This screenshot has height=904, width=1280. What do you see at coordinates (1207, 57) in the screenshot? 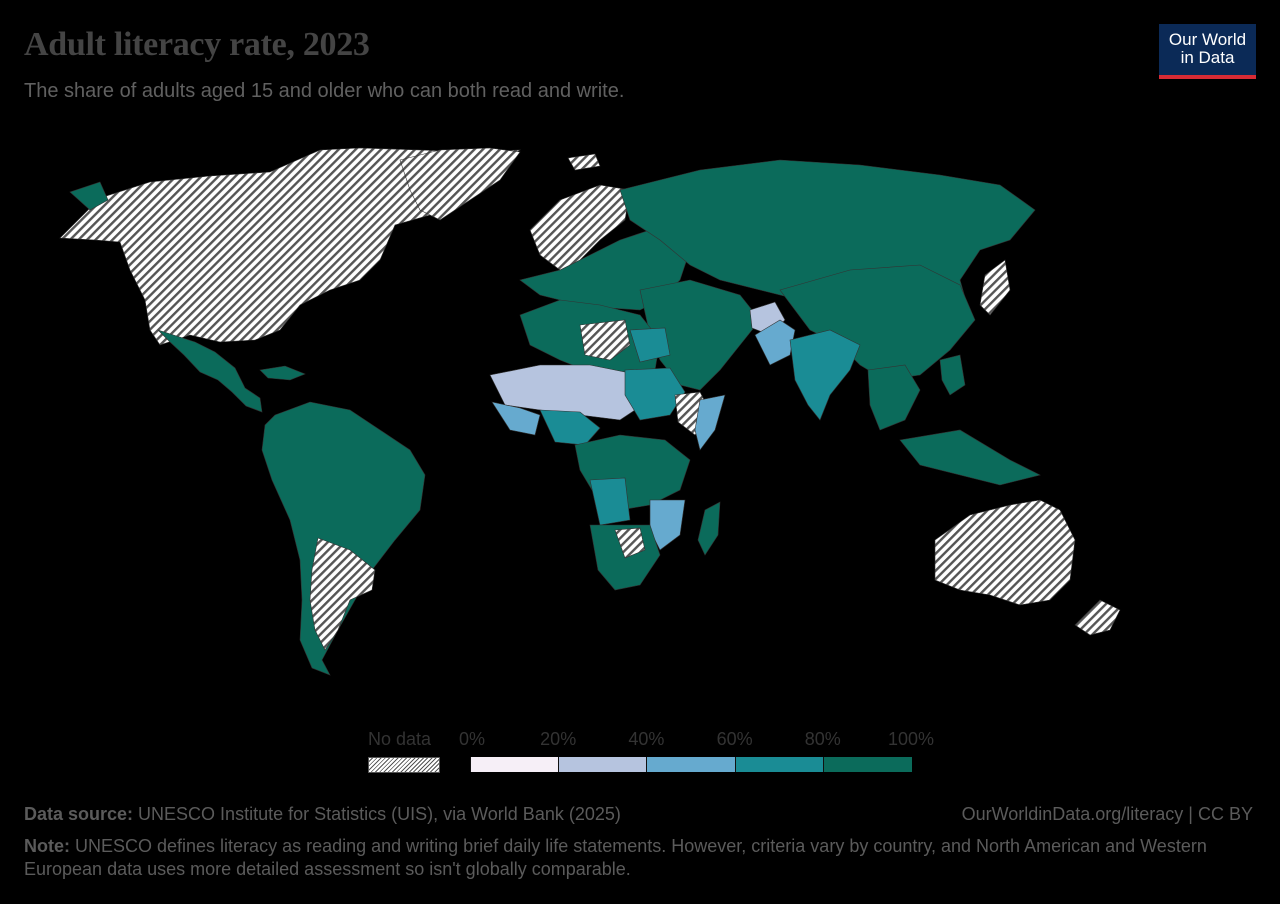
I see `logo-line-2: in Data` at bounding box center [1207, 57].